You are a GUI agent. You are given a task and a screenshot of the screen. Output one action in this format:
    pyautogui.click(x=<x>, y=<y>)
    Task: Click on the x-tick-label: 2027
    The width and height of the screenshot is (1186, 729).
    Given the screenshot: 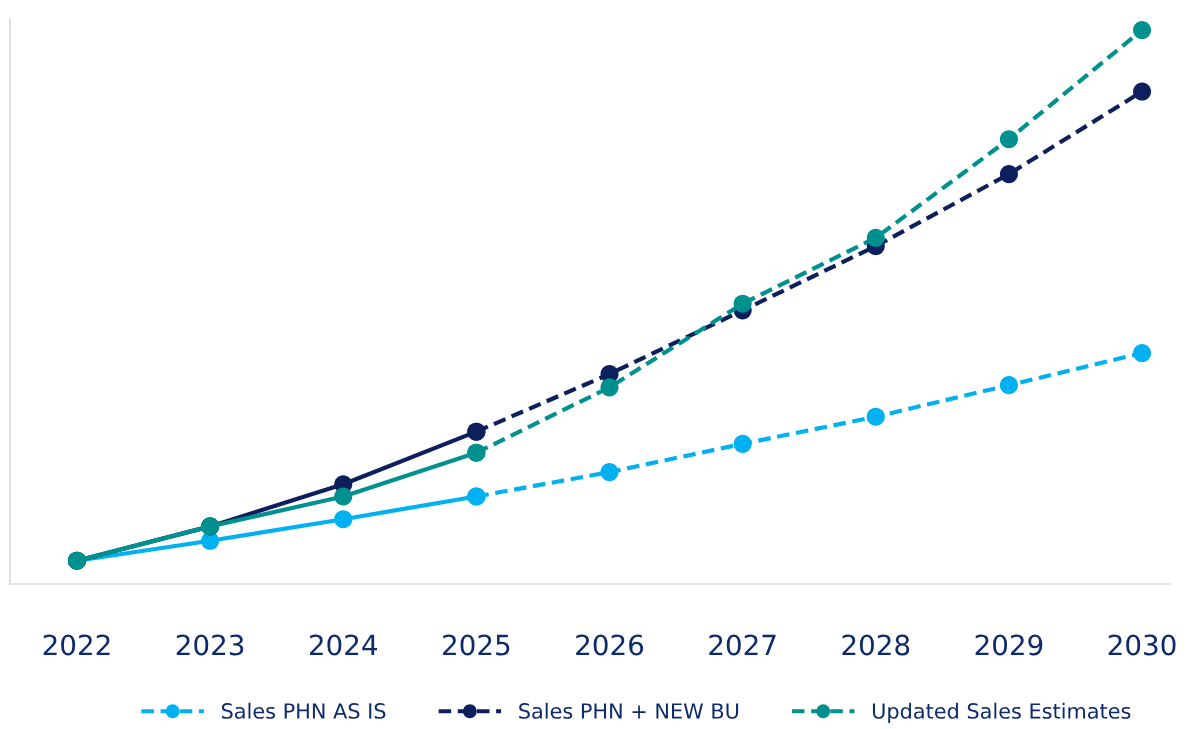 What is the action you would take?
    pyautogui.click(x=742, y=645)
    